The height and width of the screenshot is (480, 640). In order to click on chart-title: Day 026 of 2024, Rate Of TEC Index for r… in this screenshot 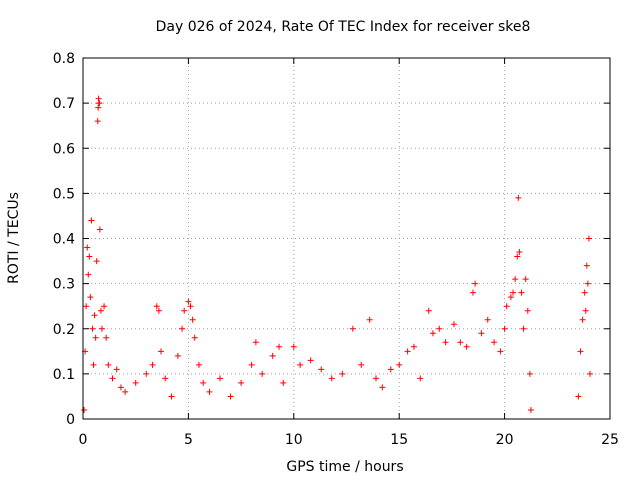, I will do `click(343, 27)`.